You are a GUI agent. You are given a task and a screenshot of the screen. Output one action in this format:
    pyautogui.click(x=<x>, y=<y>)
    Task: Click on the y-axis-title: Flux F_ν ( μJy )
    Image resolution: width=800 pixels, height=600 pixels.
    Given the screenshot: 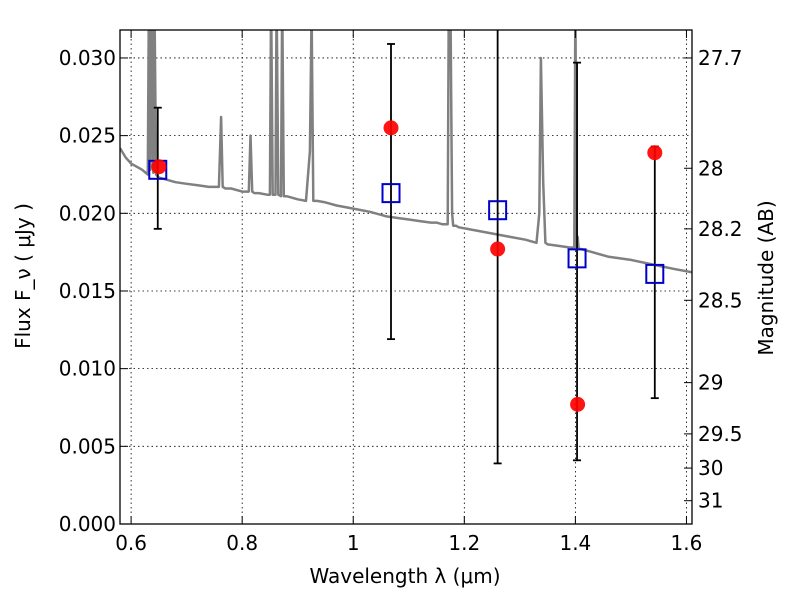 What is the action you would take?
    pyautogui.click(x=23, y=276)
    